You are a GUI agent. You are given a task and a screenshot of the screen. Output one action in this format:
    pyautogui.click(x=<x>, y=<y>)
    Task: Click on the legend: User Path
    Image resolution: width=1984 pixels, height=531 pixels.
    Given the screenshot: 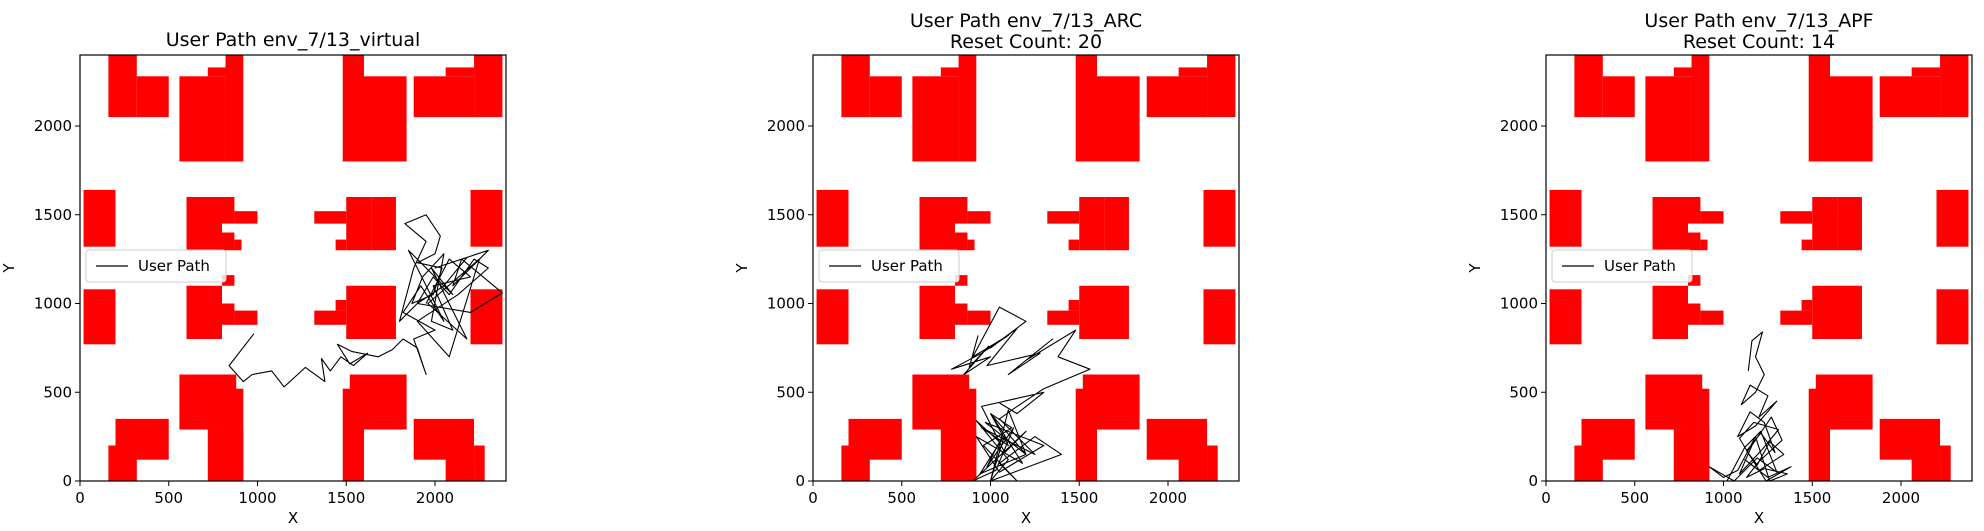 What is the action you would take?
    pyautogui.click(x=1622, y=266)
    